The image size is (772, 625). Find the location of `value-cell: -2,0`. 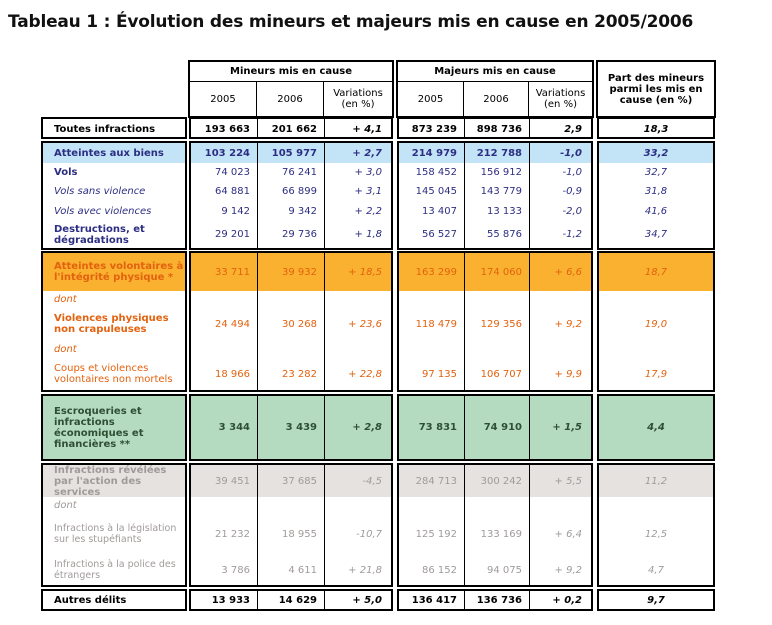

value-cell: -2,0 is located at coordinates (572, 211).